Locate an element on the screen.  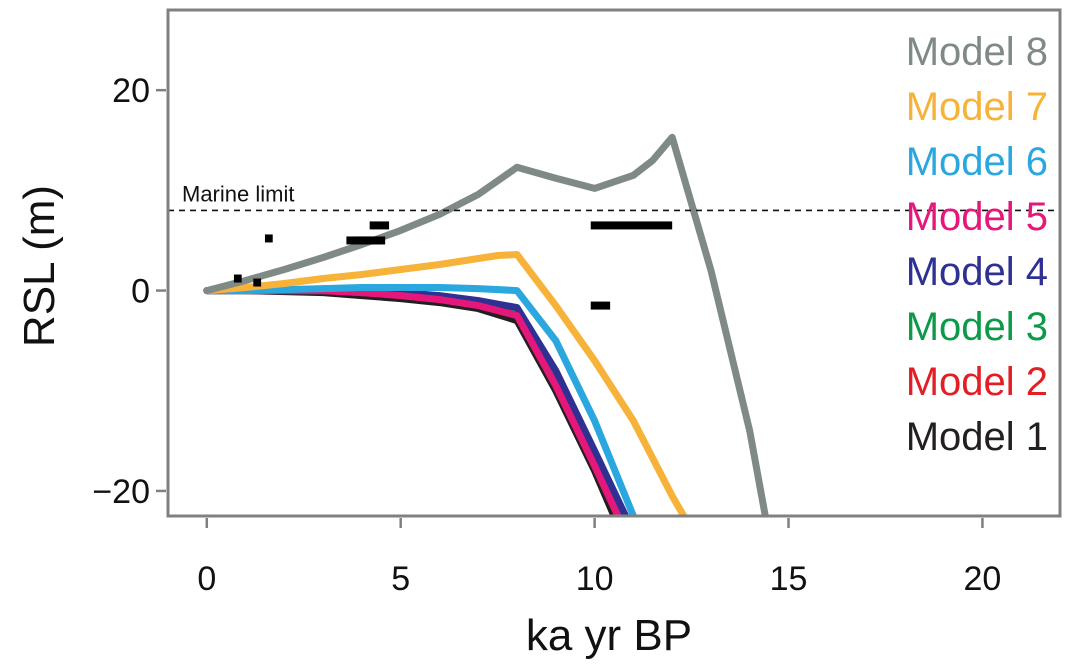
y-tick-label: −20 is located at coordinates (121, 492).